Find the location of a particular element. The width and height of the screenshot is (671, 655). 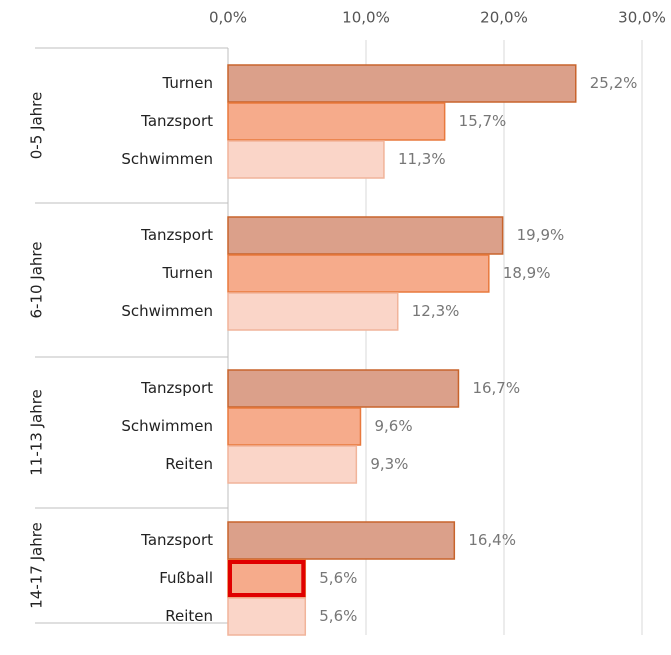

x-tick-label: 30,0% is located at coordinates (642, 18).